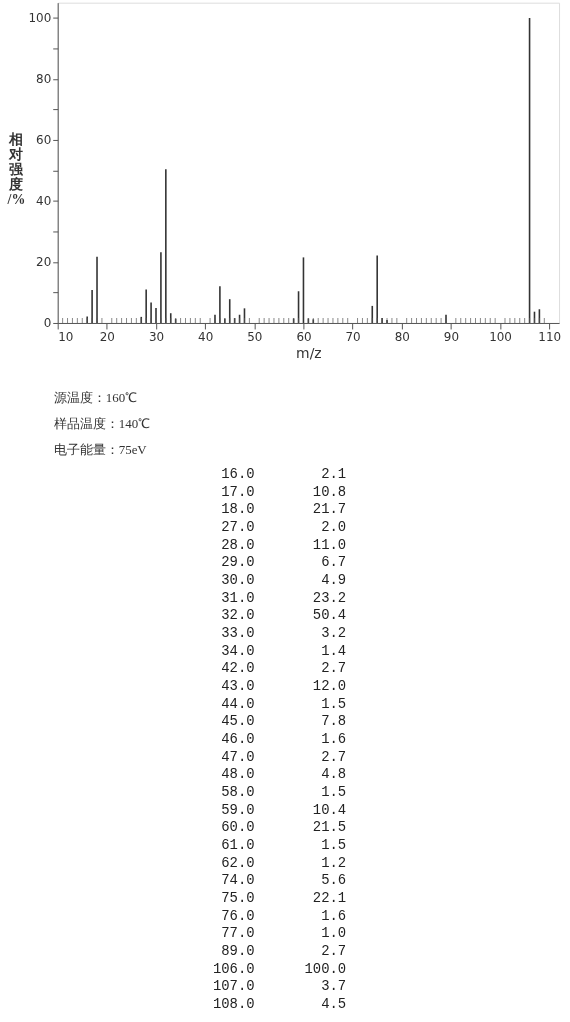 This screenshot has width=570, height=1022. I want to click on y-axis-title: 相对强度/%, so click(16, 170).